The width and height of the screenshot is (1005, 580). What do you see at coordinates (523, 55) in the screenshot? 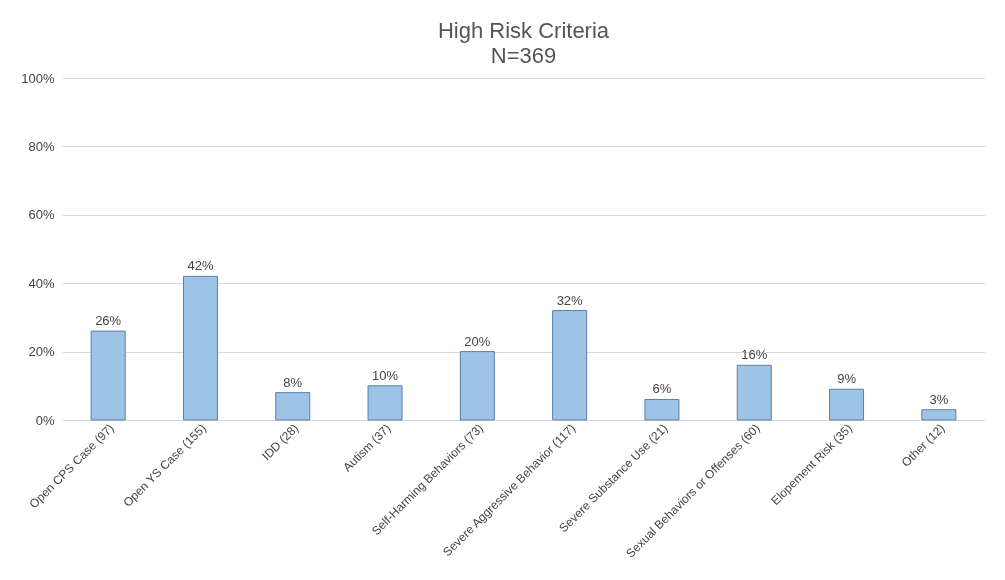
I see `chart-subtitle: N=369` at bounding box center [523, 55].